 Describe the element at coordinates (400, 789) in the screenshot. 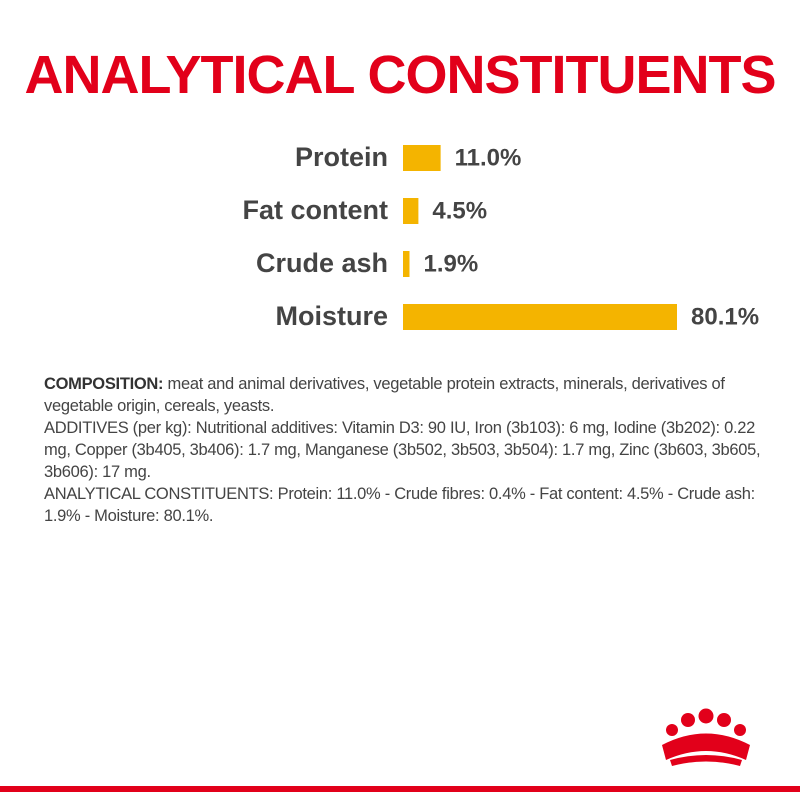

I see `footer-band` at that location.